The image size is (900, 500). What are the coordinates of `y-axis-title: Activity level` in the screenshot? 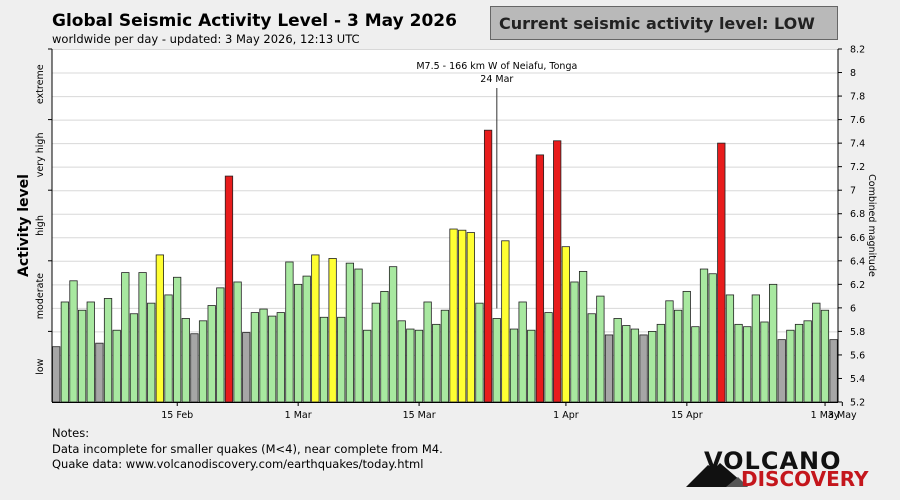 It's located at (24, 225).